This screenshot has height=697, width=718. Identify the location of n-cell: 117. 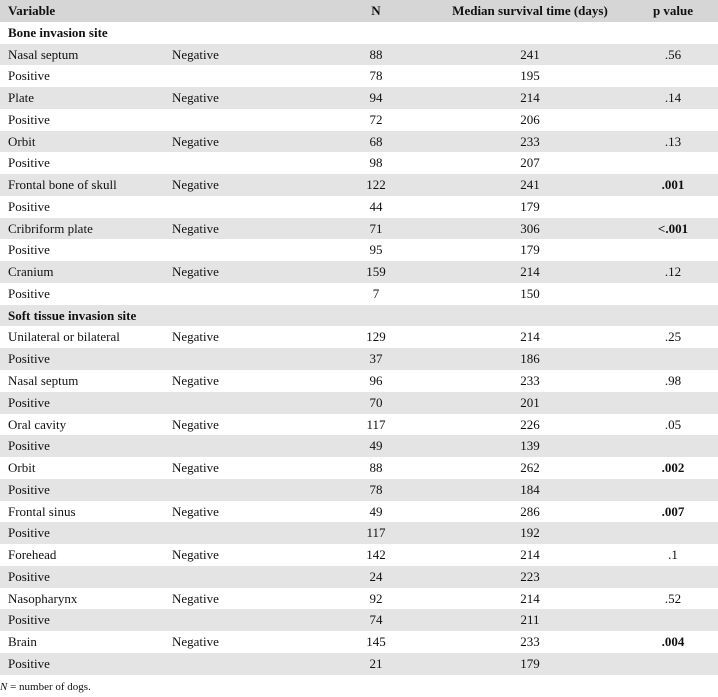
(376, 424).